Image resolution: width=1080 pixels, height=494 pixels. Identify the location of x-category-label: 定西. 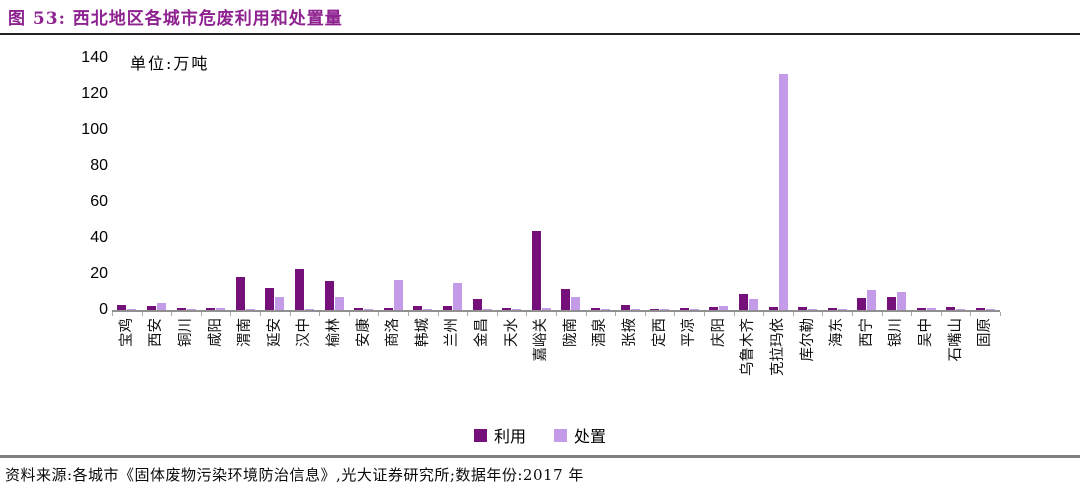
(659, 332).